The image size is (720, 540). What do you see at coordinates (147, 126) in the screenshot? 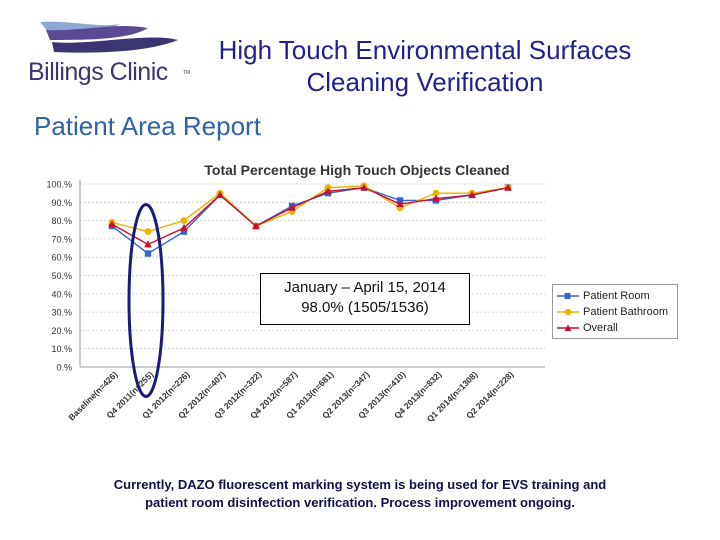
I see `section-title: Patient Area Report` at bounding box center [147, 126].